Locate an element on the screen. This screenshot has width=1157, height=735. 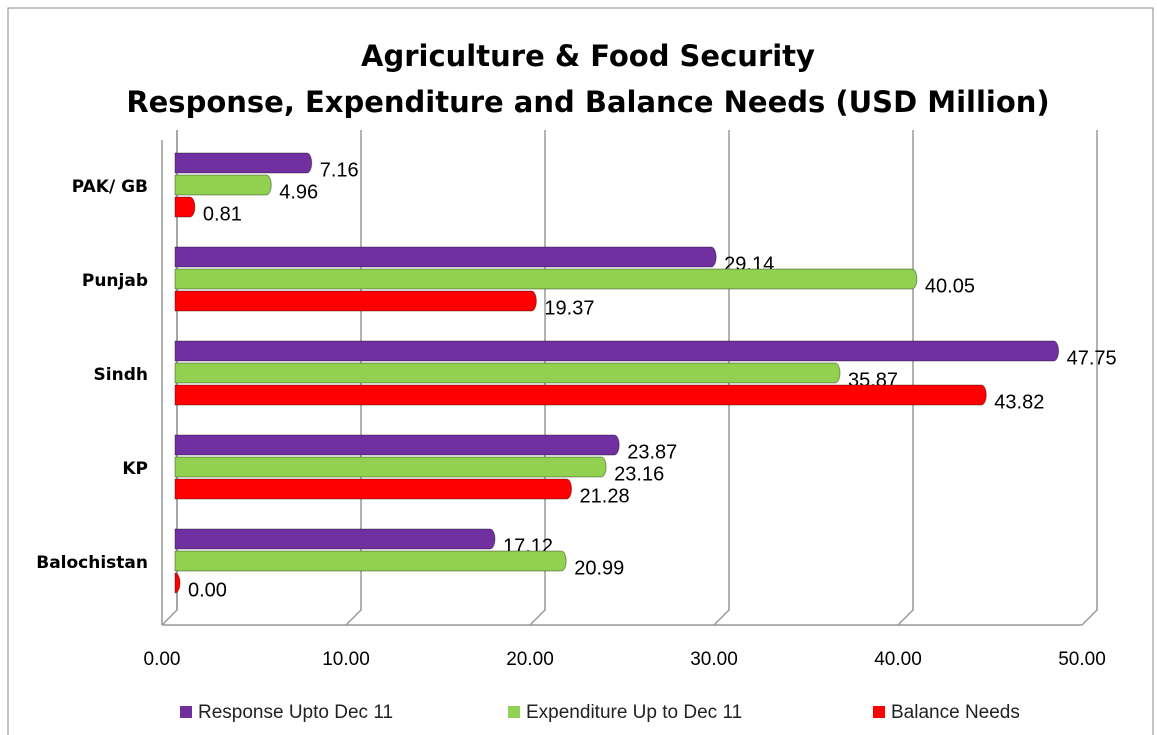
data-label: 43.82 is located at coordinates (1019, 402).